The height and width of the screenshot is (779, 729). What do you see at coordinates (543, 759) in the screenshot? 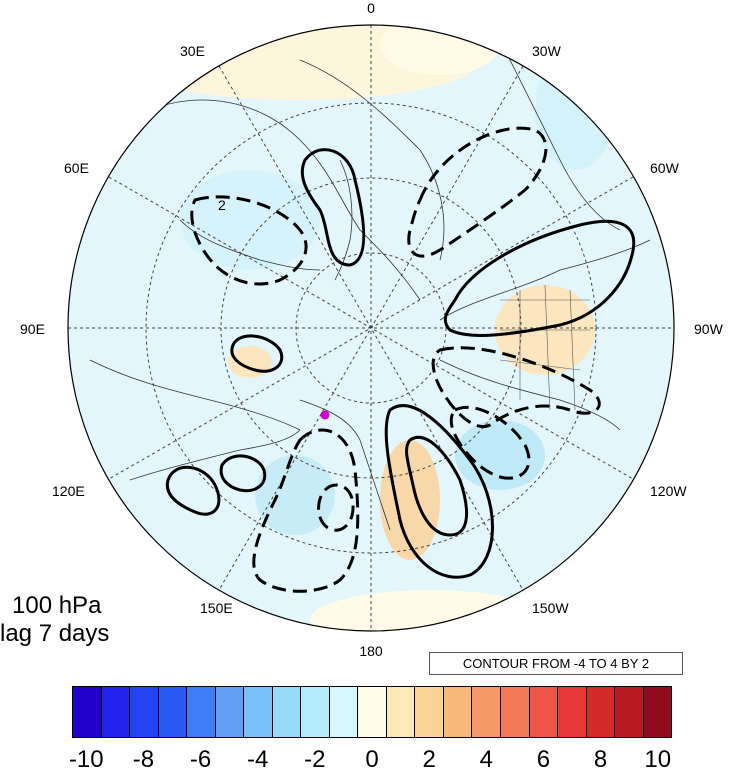
I see `colorbar-tick-label: 6` at bounding box center [543, 759].